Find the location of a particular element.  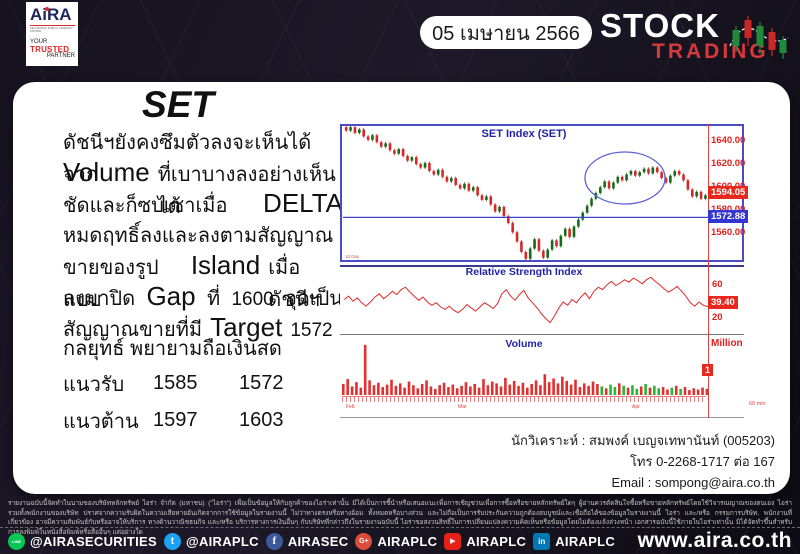

rsi-line-chart is located at coordinates (525, 300).